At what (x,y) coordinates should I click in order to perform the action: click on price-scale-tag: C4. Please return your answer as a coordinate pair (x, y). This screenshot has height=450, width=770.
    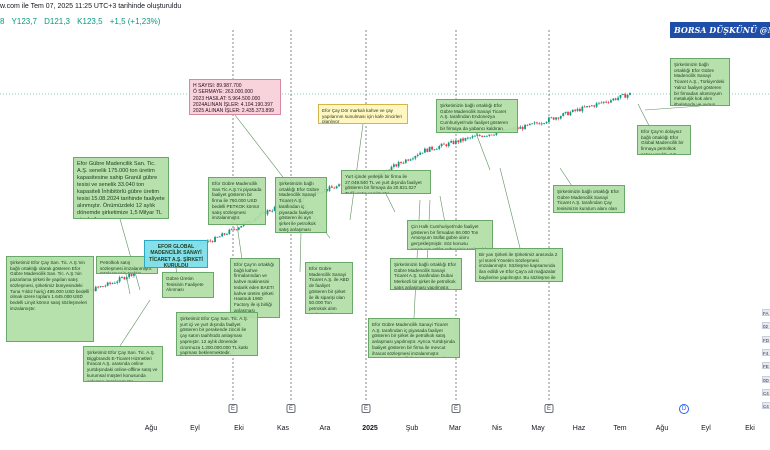
    Looking at the image, I should click on (766, 405).